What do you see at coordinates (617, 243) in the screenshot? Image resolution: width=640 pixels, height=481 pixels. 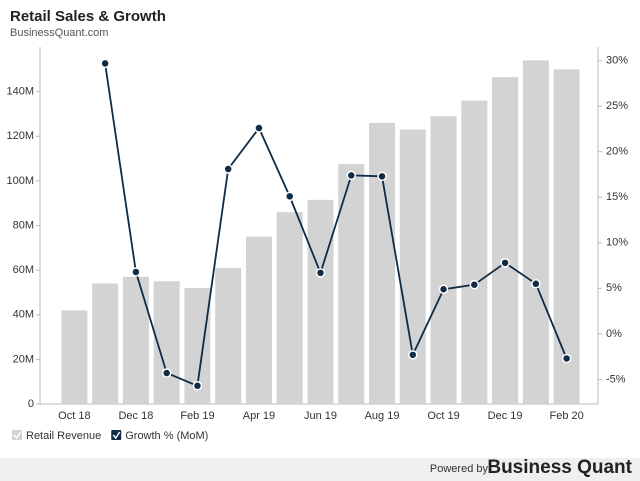 I see `y2-tick-label: 10%` at bounding box center [617, 243].